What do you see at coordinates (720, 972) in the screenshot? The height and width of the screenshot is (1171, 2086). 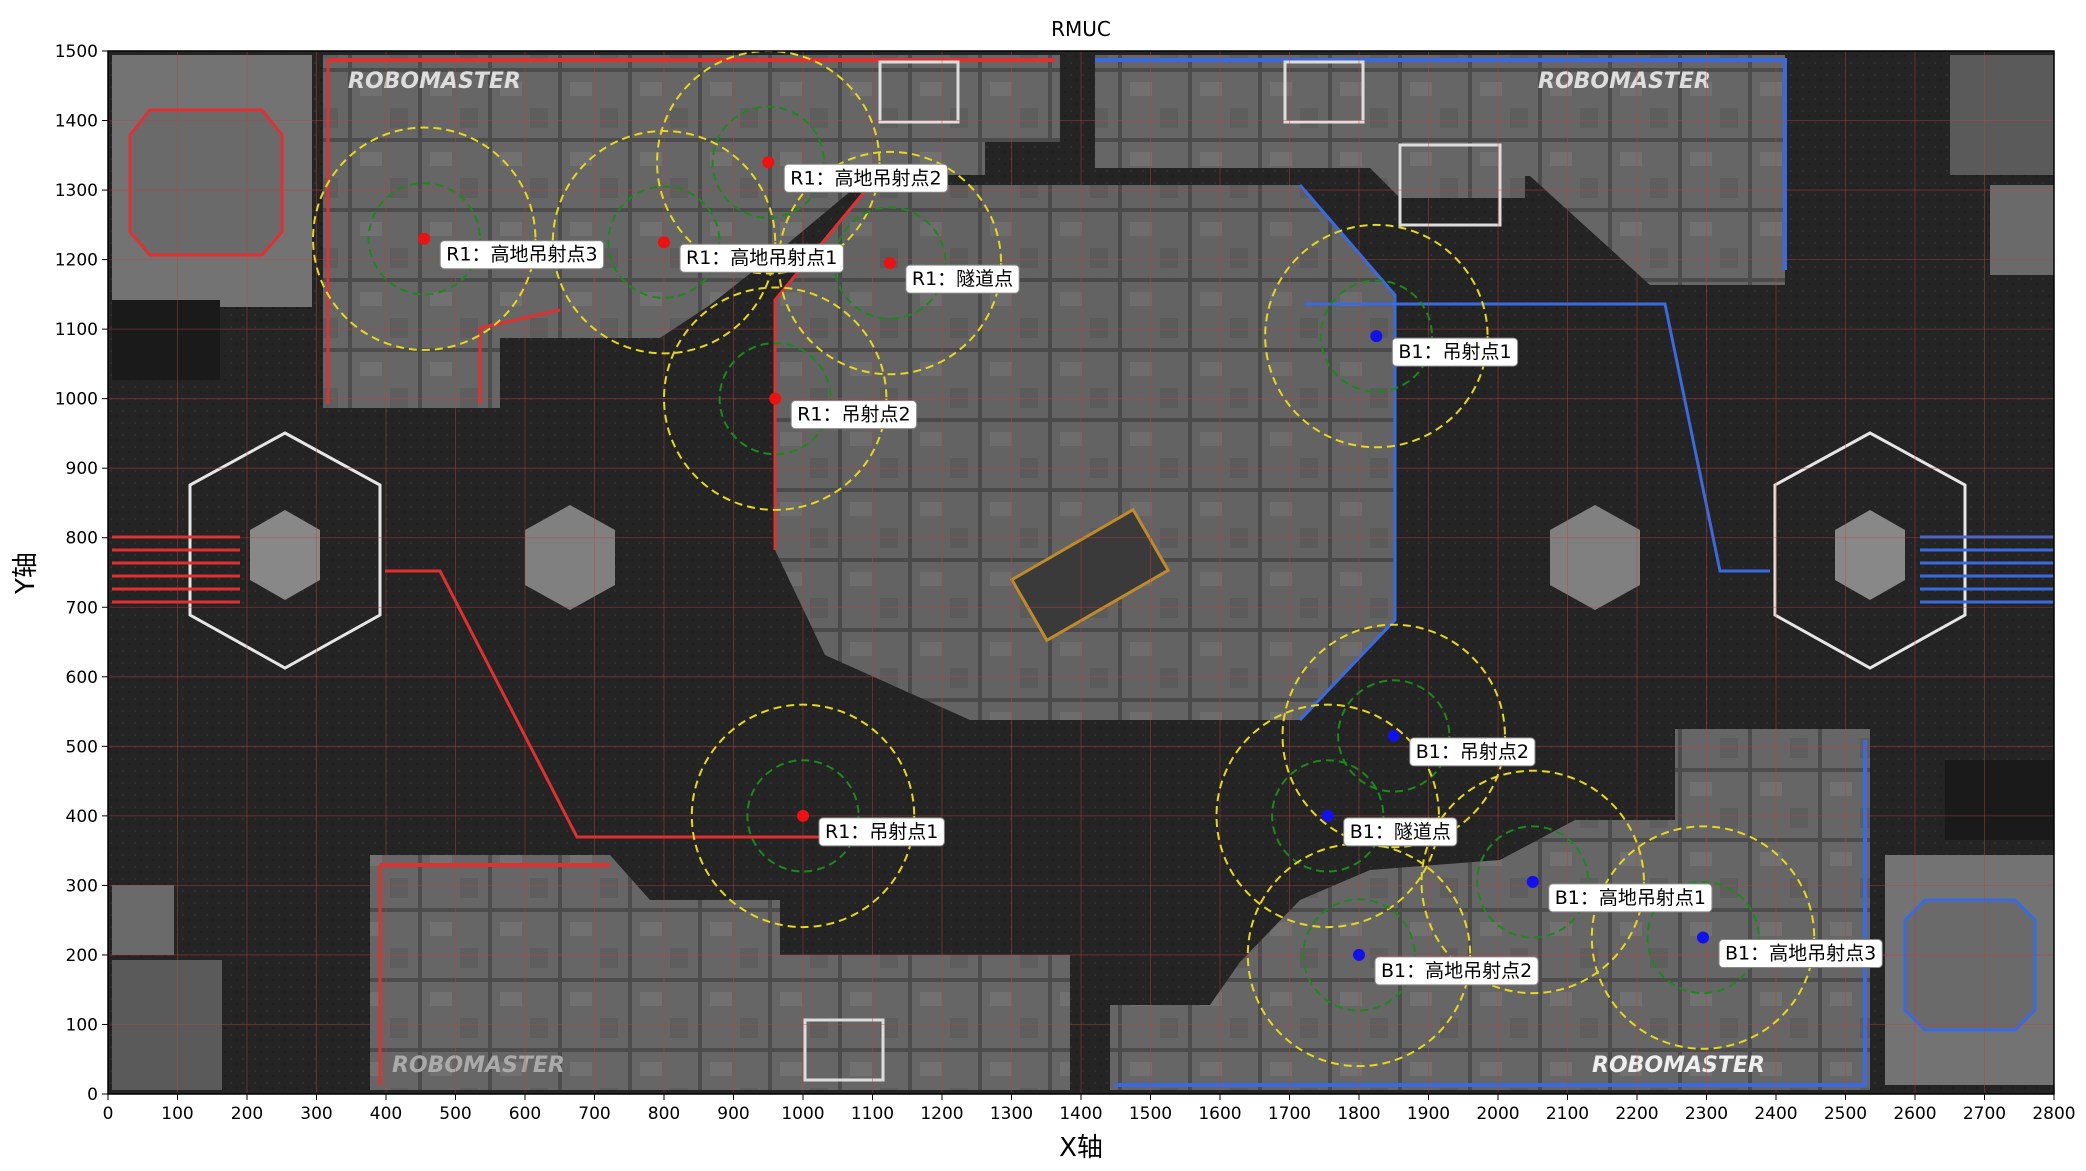 I see `red-highland-bottom: ROBOMASTER` at bounding box center [720, 972].